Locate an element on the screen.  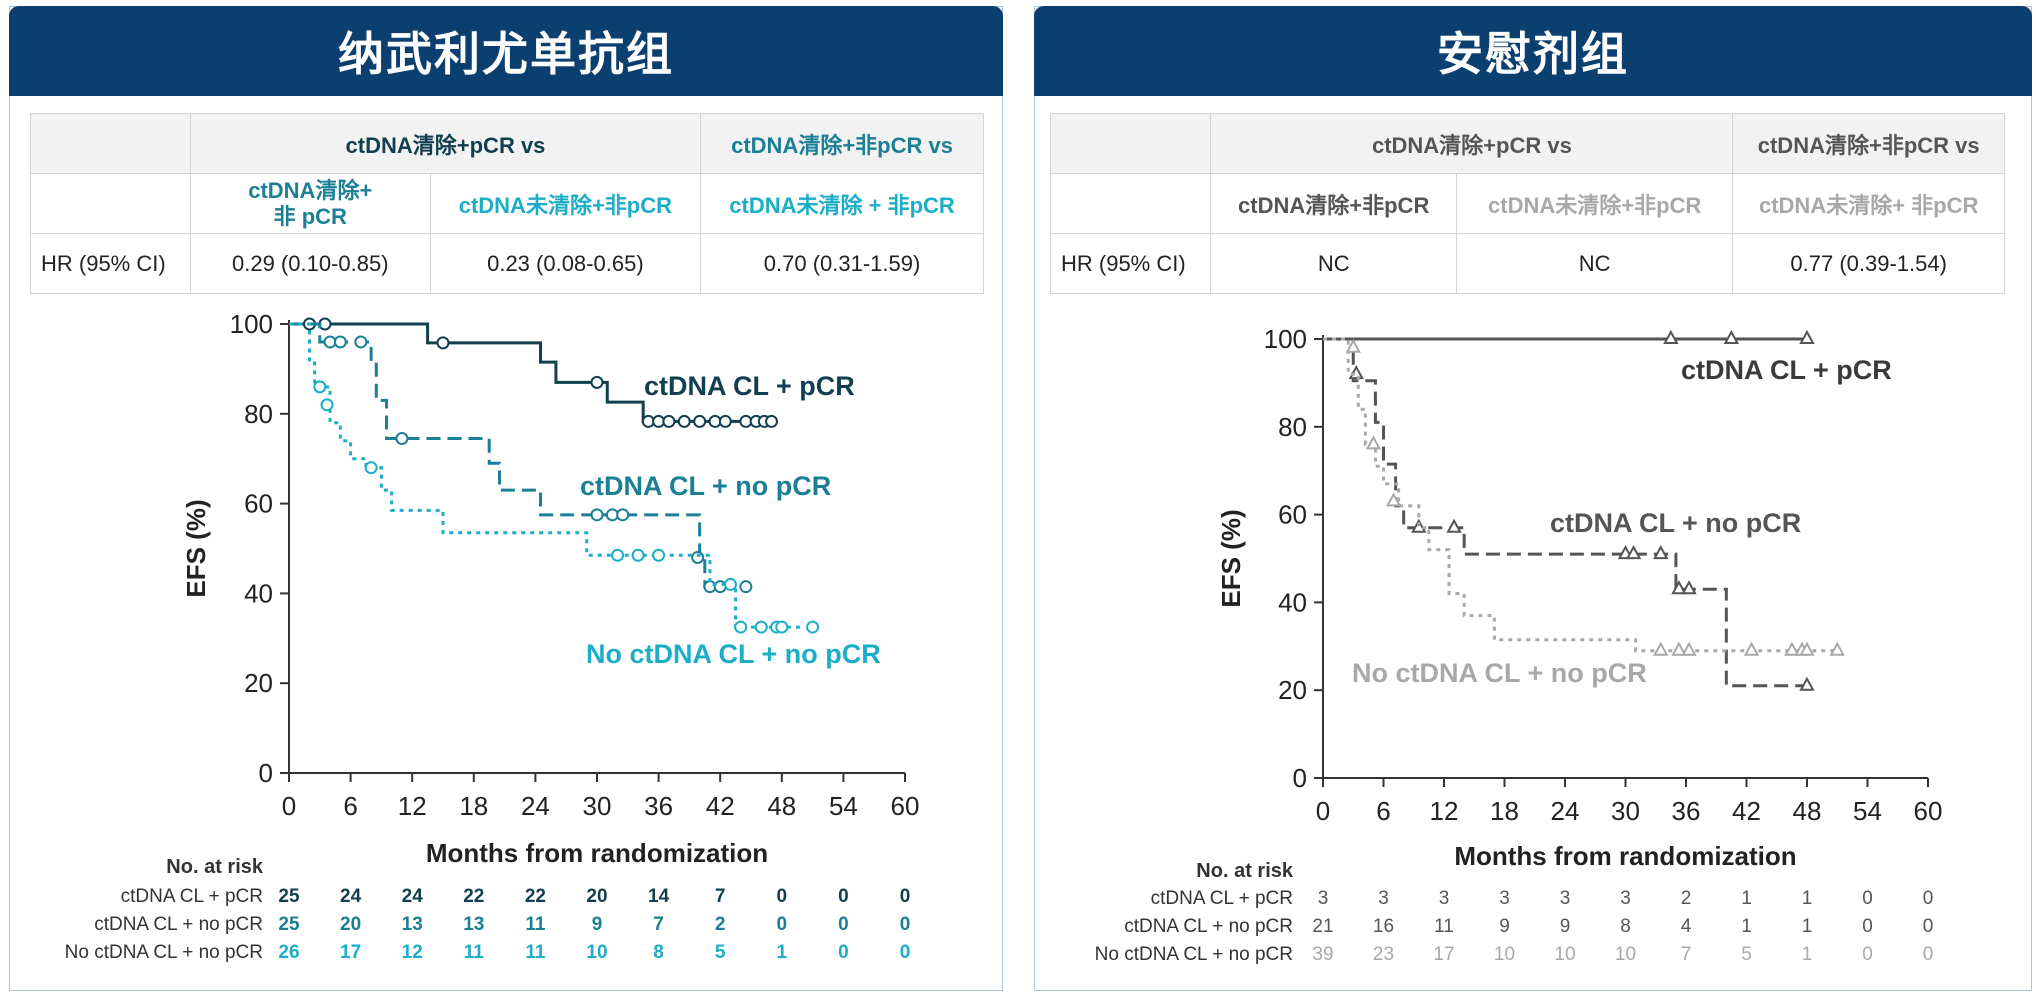
at-risk-label-no-ctdna-cl-no-pcr: No ctDNA CL + no pCR is located at coordinates (164, 952).